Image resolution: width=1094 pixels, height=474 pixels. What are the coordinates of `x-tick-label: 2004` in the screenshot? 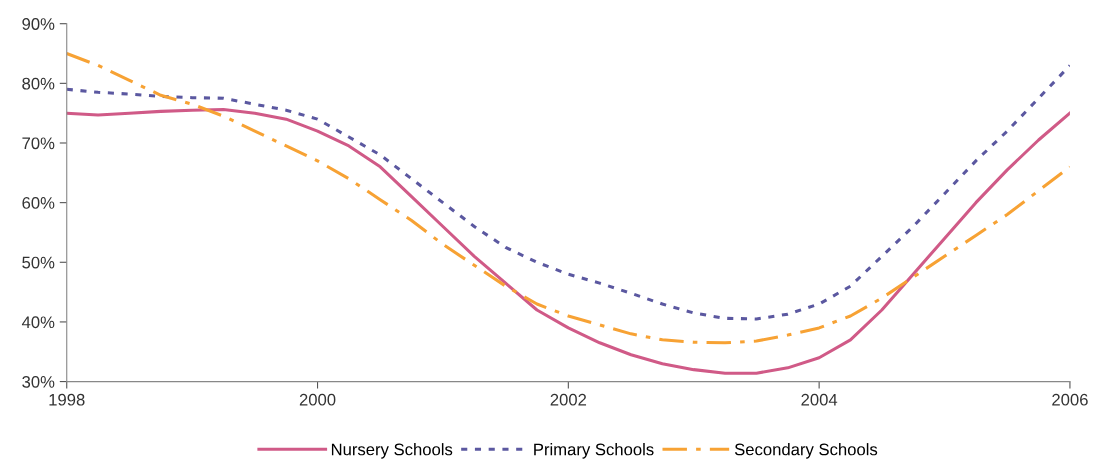 It's located at (819, 399).